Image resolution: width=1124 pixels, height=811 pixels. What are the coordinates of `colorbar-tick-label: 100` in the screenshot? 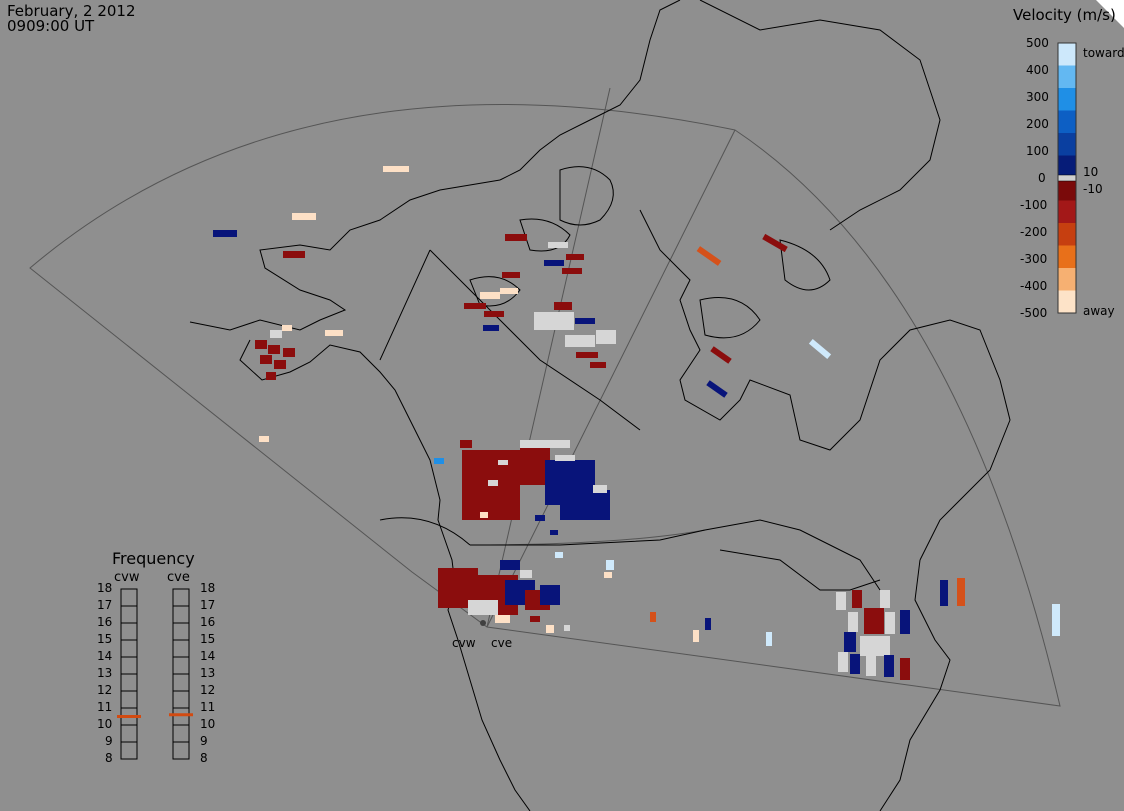 It's located at (1037, 151).